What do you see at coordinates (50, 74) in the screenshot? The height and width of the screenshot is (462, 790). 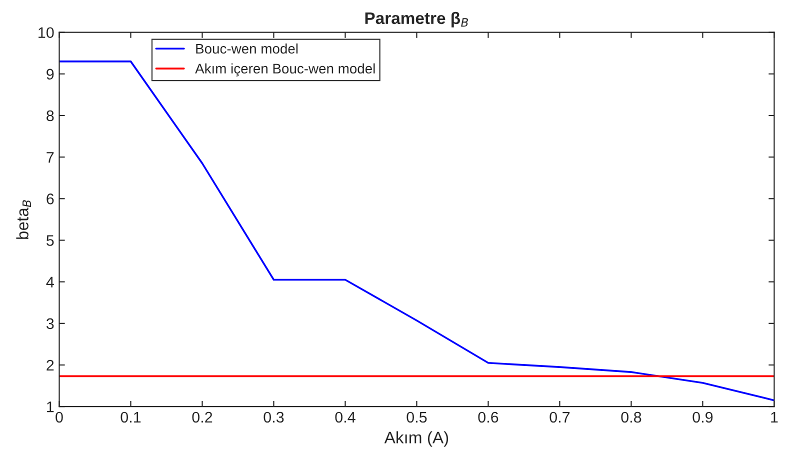 I see `y-tick-label: 9` at bounding box center [50, 74].